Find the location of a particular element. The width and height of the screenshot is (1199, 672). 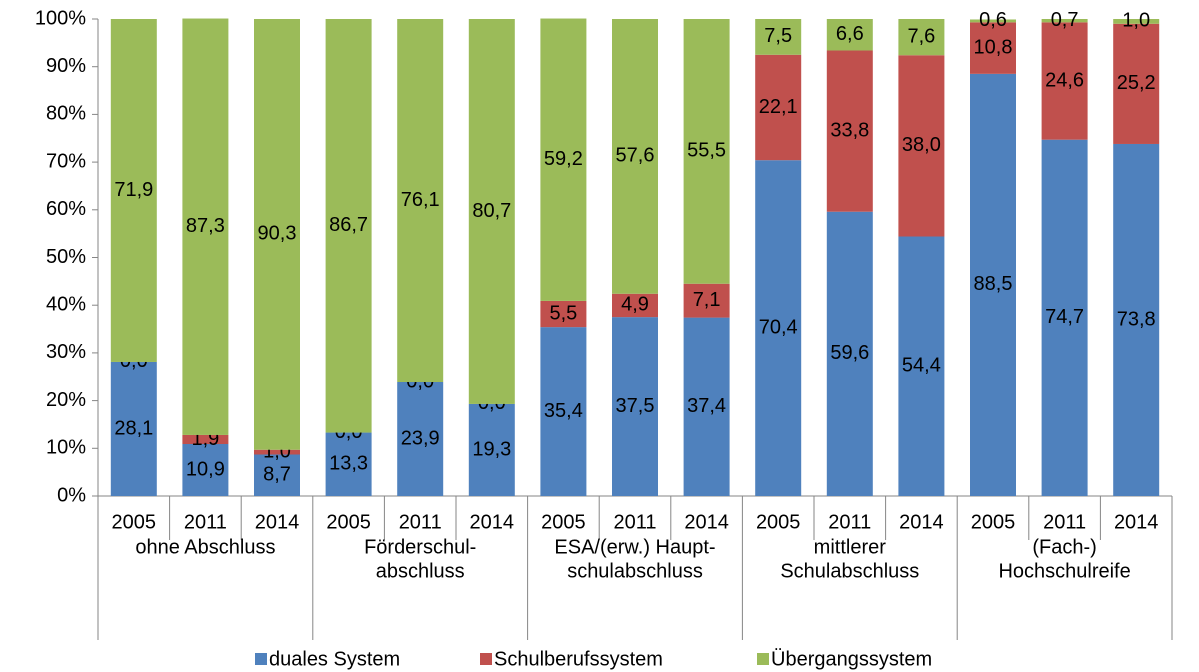

group-label: Schulabschluss is located at coordinates (849, 571).